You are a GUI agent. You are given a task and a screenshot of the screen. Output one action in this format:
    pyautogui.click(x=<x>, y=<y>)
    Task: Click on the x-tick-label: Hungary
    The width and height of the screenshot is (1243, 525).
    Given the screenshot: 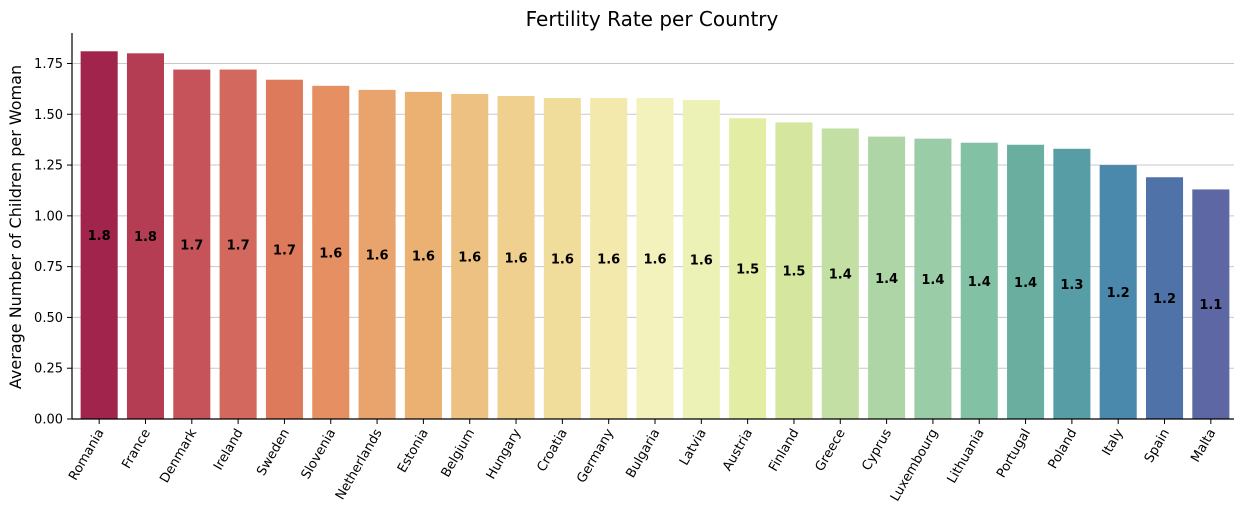 What is the action you would take?
    pyautogui.click(x=504, y=454)
    